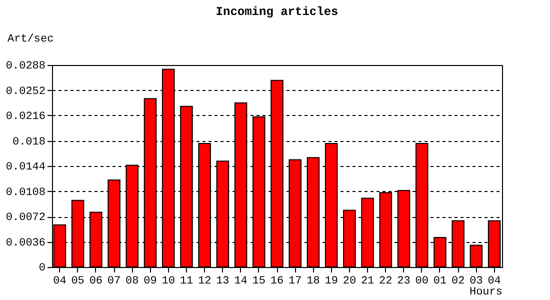 This screenshot has height=300, width=550. What do you see at coordinates (132, 282) in the screenshot?
I see `x-tick-label: 08` at bounding box center [132, 282].